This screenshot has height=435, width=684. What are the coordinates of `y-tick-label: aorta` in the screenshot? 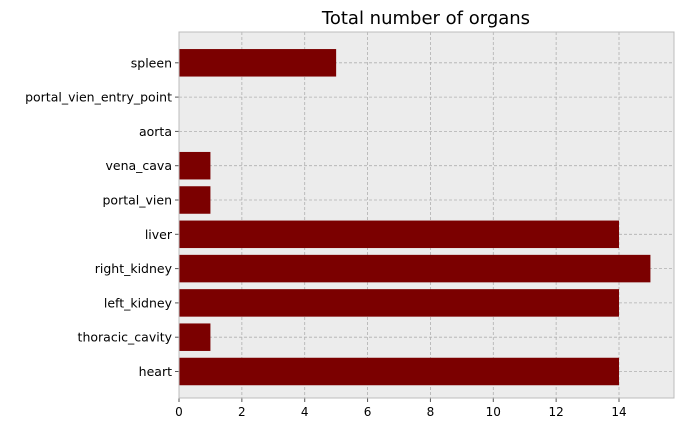 It's located at (155, 131).